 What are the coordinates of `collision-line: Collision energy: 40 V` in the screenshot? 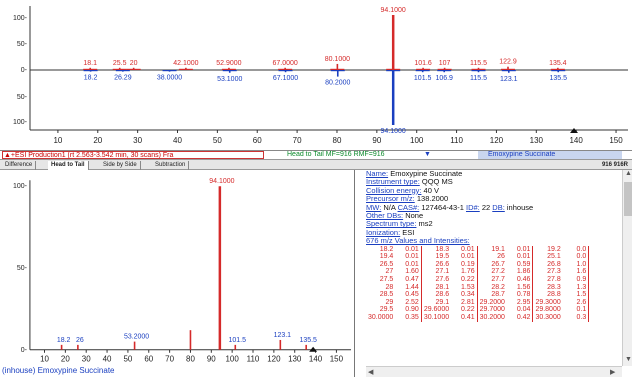 It's located at (494, 190).